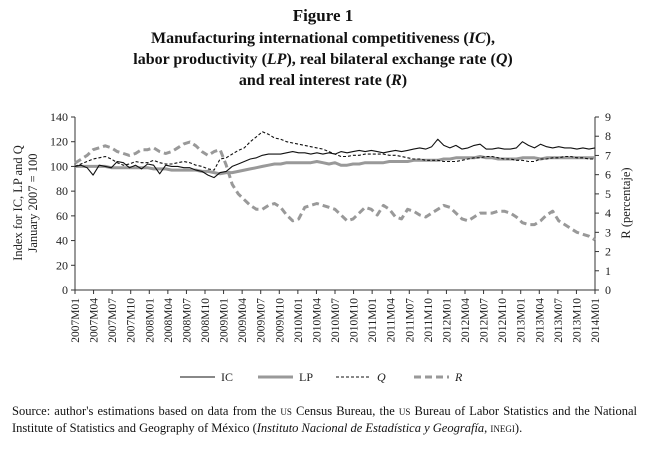 The image size is (646, 461). I want to click on x-tick-label: 2010M10, so click(355, 320).